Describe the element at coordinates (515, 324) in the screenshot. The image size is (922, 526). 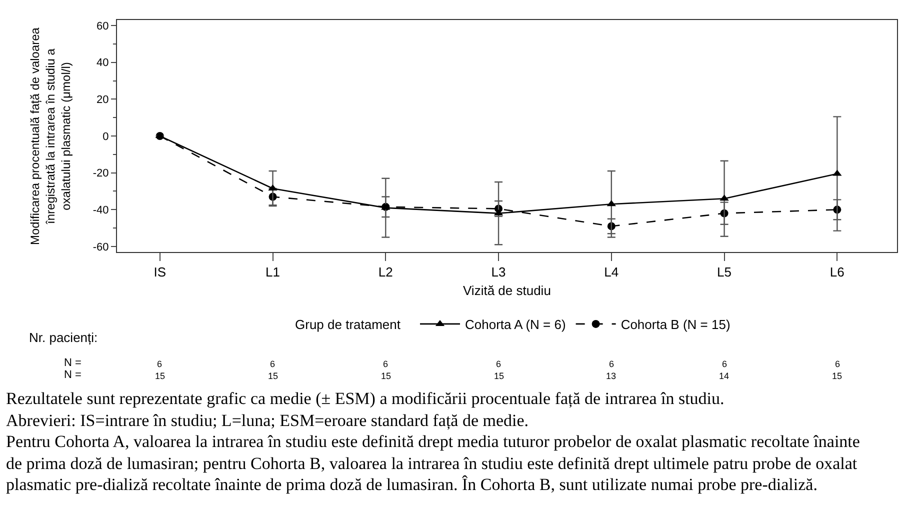
I see `legend-label: Cohorta A (N = 6)` at that location.